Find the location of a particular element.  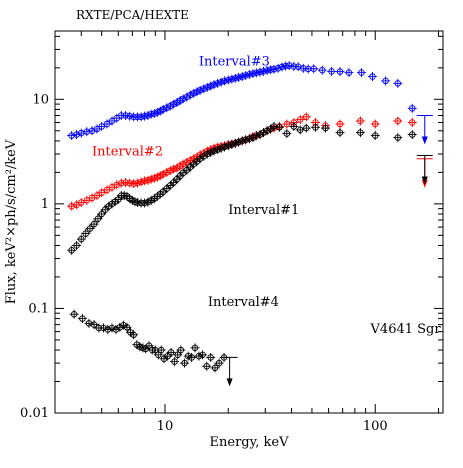

annotation-label: Interval#2 is located at coordinates (127, 152).